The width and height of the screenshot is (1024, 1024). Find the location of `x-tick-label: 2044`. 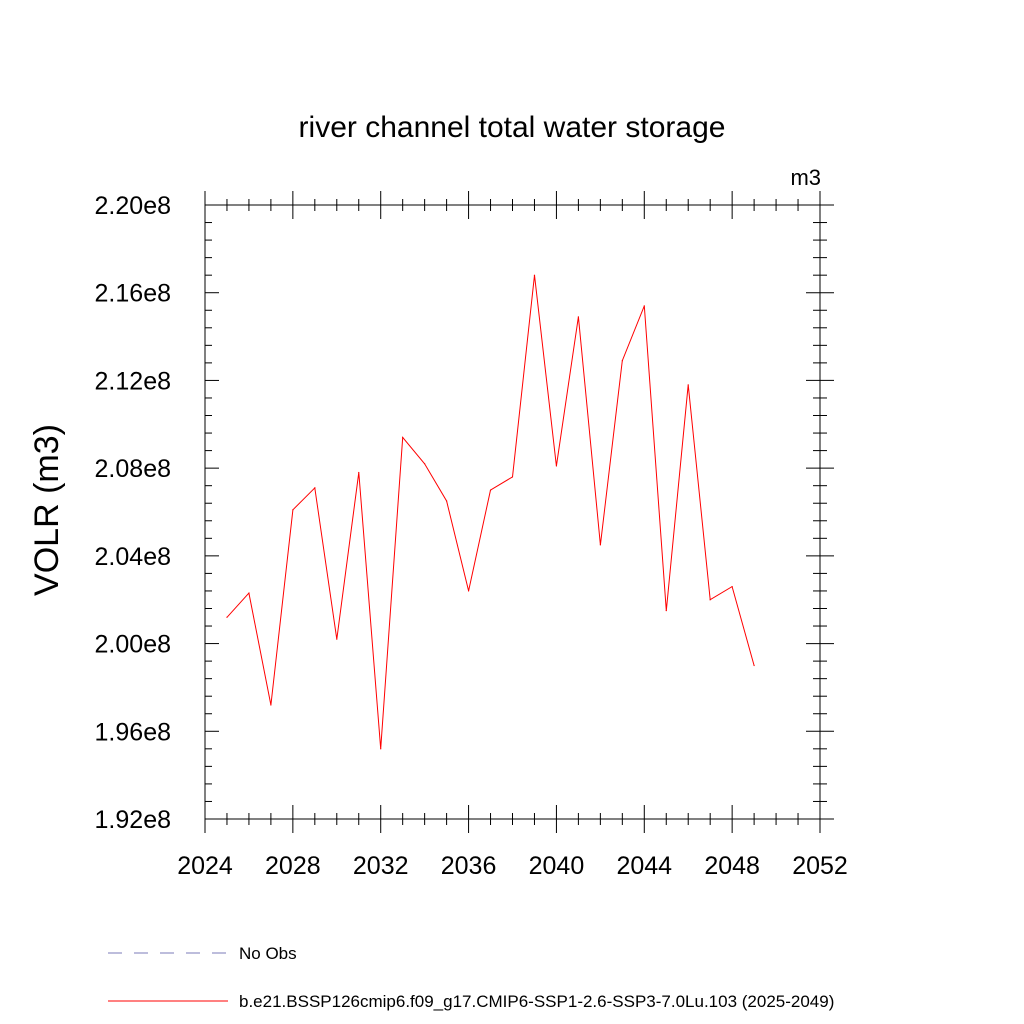

x-tick-label: 2044 is located at coordinates (644, 866).